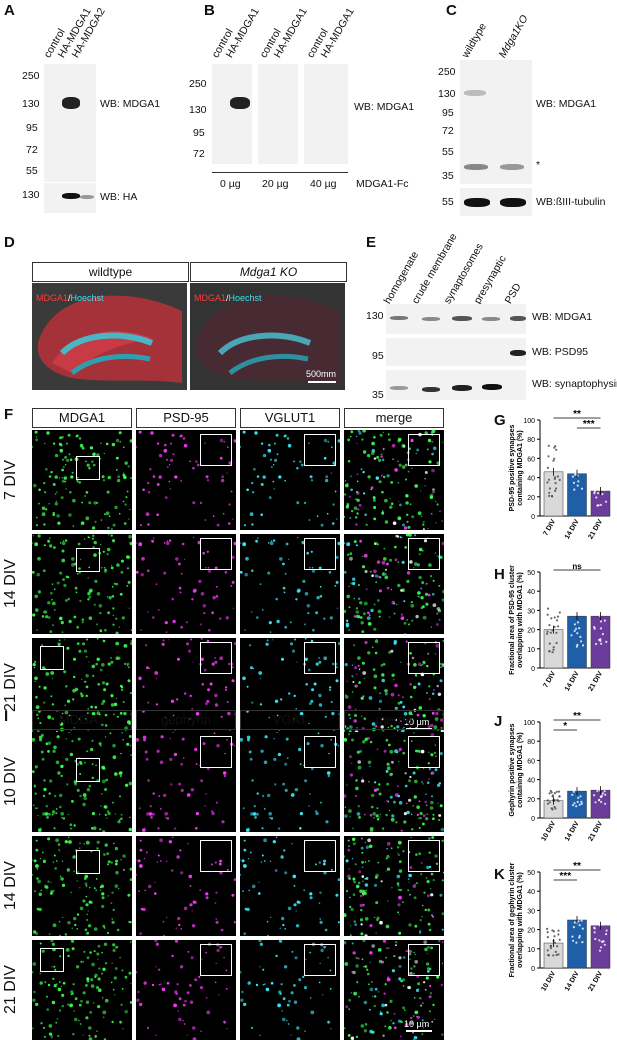 The height and width of the screenshot is (1040, 617). Describe the element at coordinates (577, 566) in the screenshot. I see `significance-label: ns` at that location.